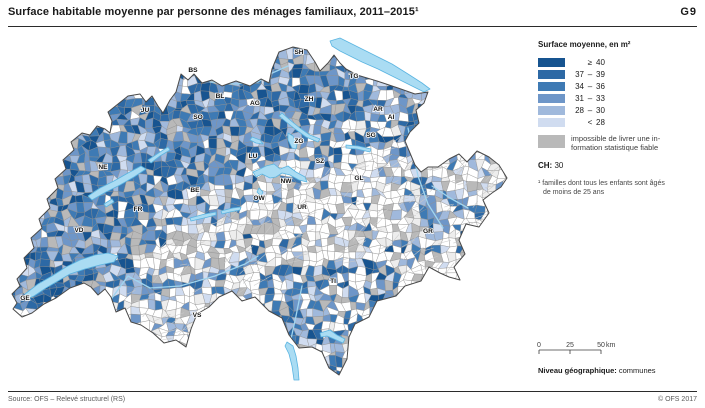 This screenshot has width=705, height=408. What do you see at coordinates (145, 110) in the screenshot?
I see `canton-label-ju: JU` at bounding box center [145, 110].